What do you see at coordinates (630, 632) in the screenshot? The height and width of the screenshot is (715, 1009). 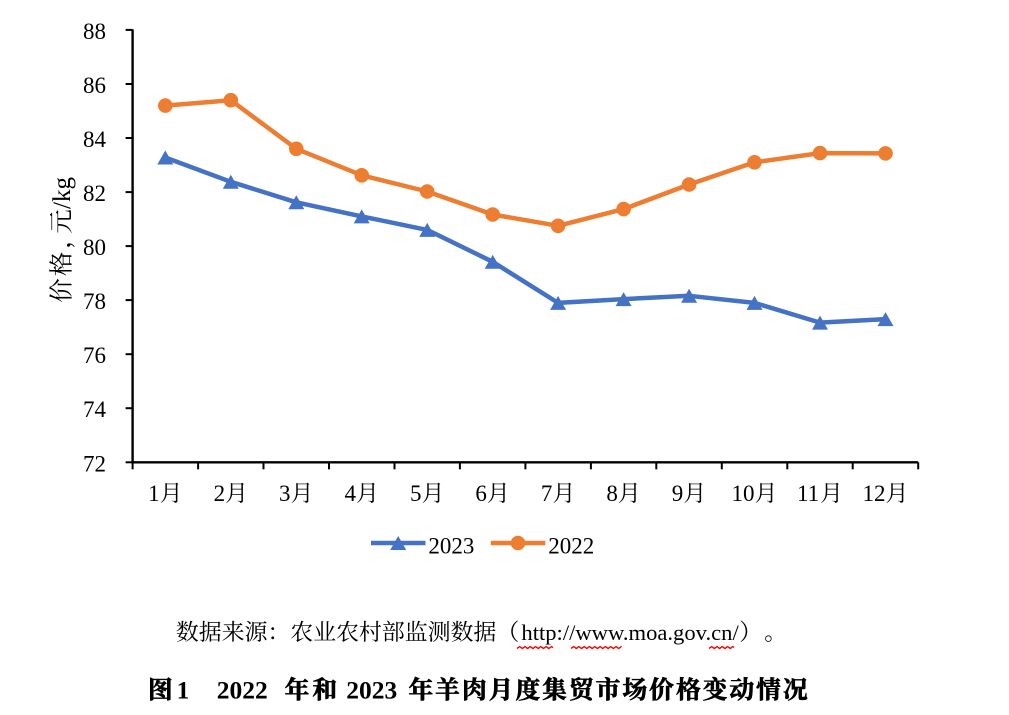 I see `svg-text: http://www.moa.gov.cn/` at bounding box center [630, 632].